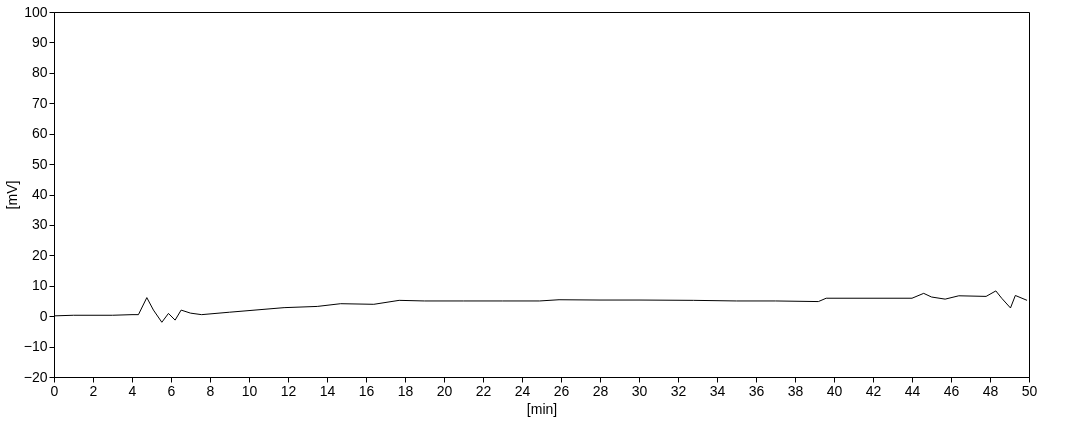 The height and width of the screenshot is (441, 1080). Describe the element at coordinates (171, 390) in the screenshot. I see `x-tick-label: 6` at that location.